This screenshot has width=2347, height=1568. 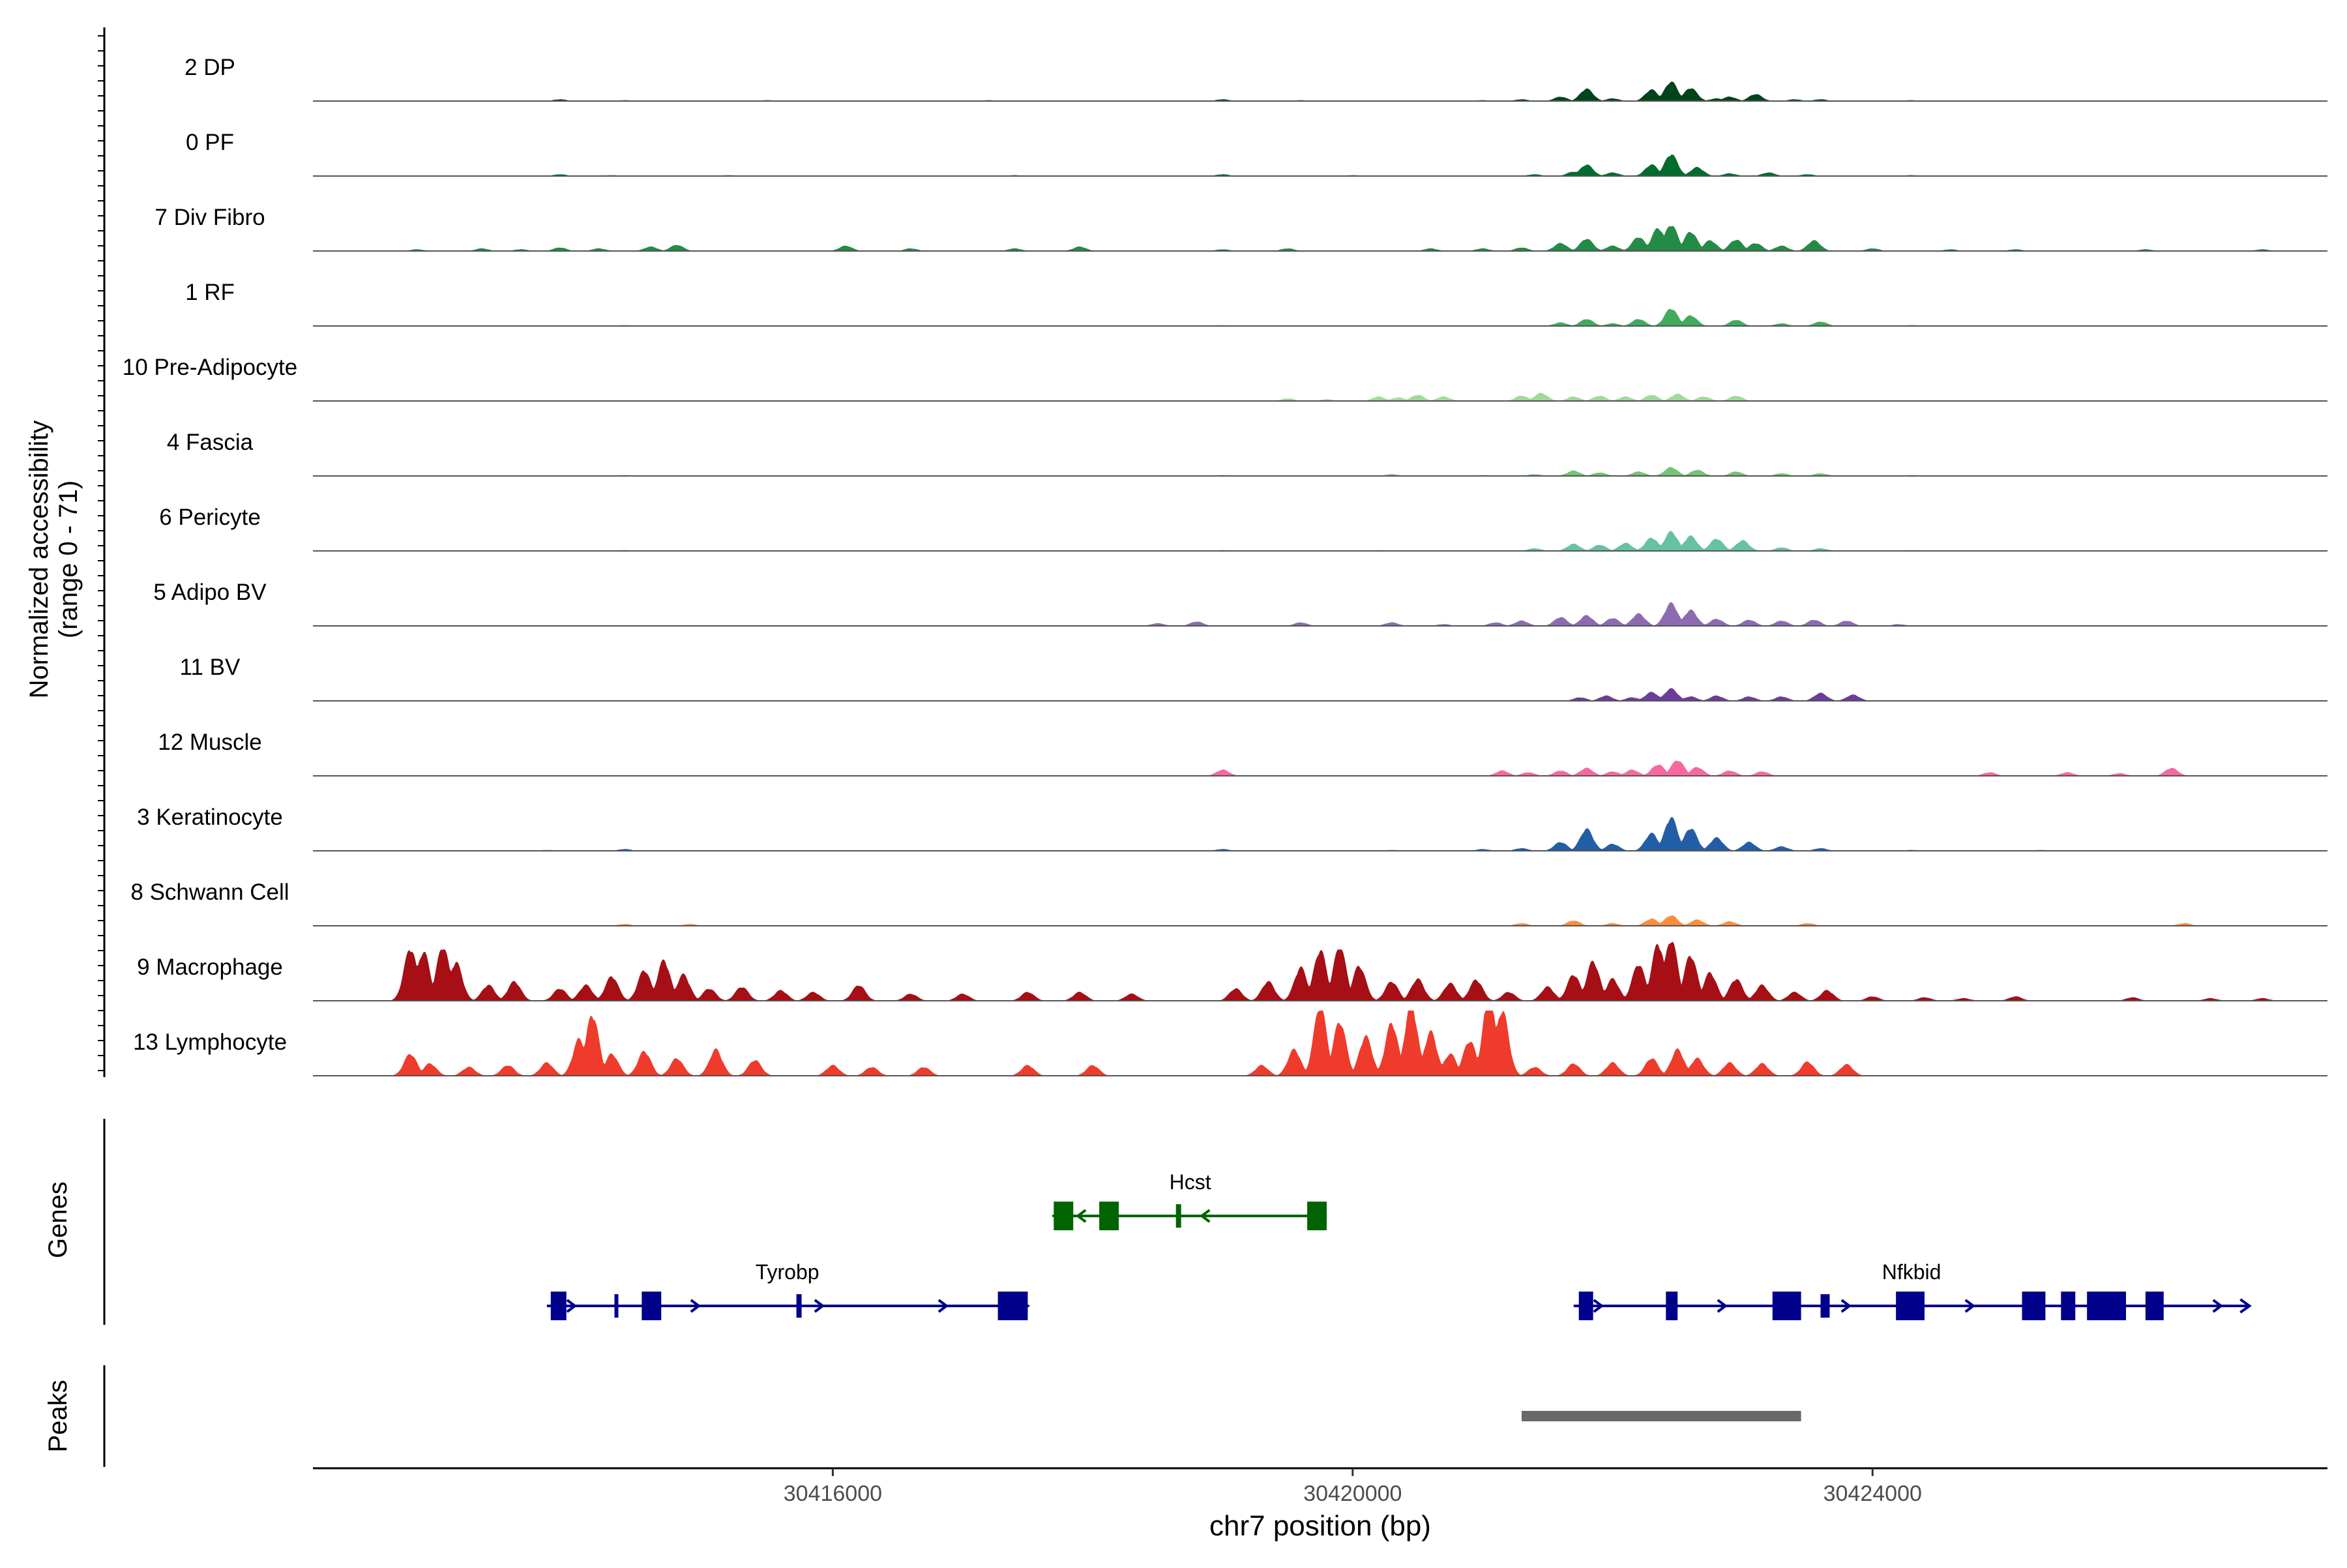 What do you see at coordinates (952, 1416) in the screenshot?
I see `peaks-panel` at bounding box center [952, 1416].